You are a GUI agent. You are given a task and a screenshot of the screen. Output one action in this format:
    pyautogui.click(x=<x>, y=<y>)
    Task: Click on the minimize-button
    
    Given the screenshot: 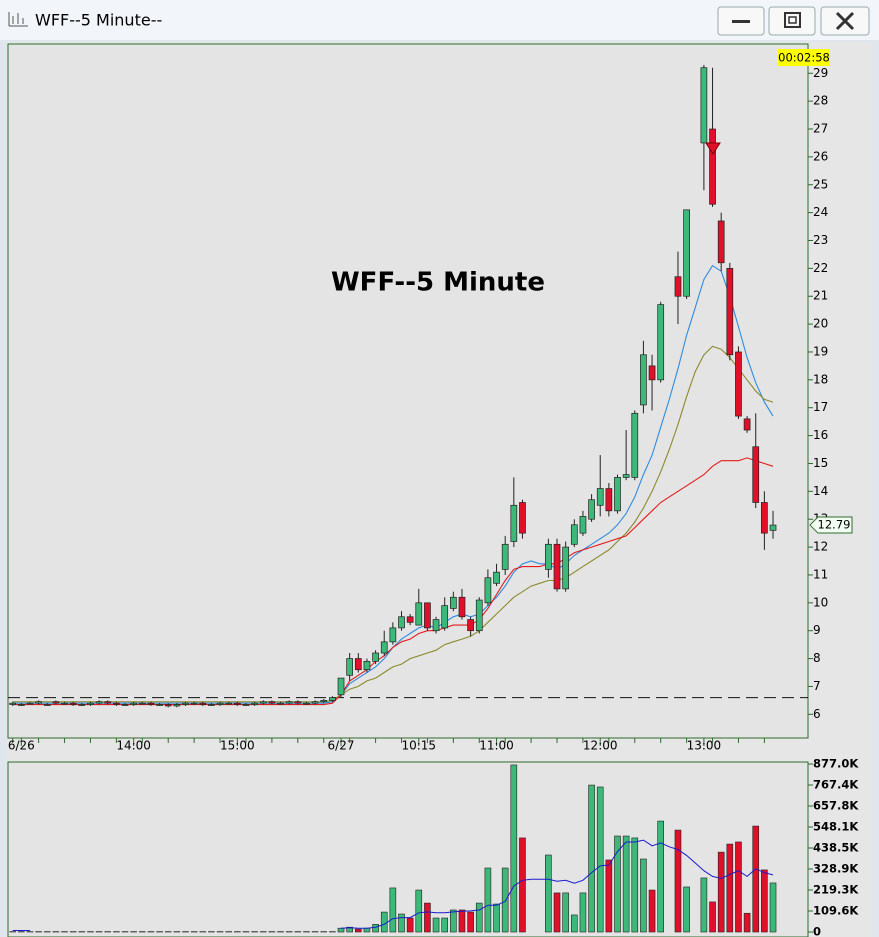 What is the action you would take?
    pyautogui.click(x=741, y=21)
    